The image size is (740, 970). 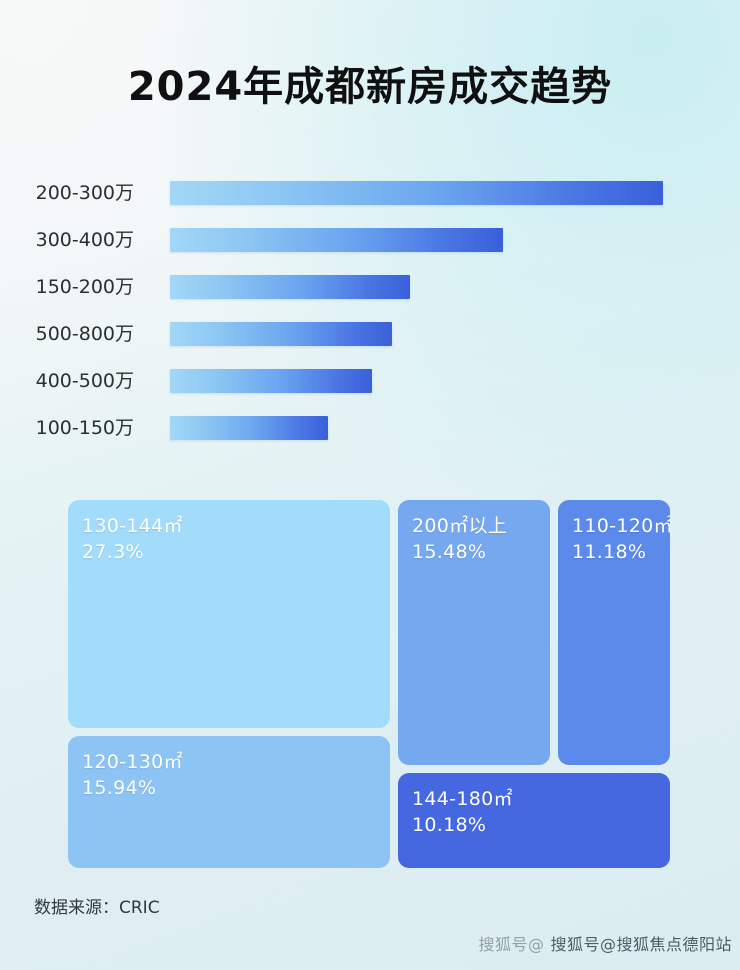 What do you see at coordinates (449, 552) in the screenshot?
I see `treemap-tile-value: 15.48%` at bounding box center [449, 552].